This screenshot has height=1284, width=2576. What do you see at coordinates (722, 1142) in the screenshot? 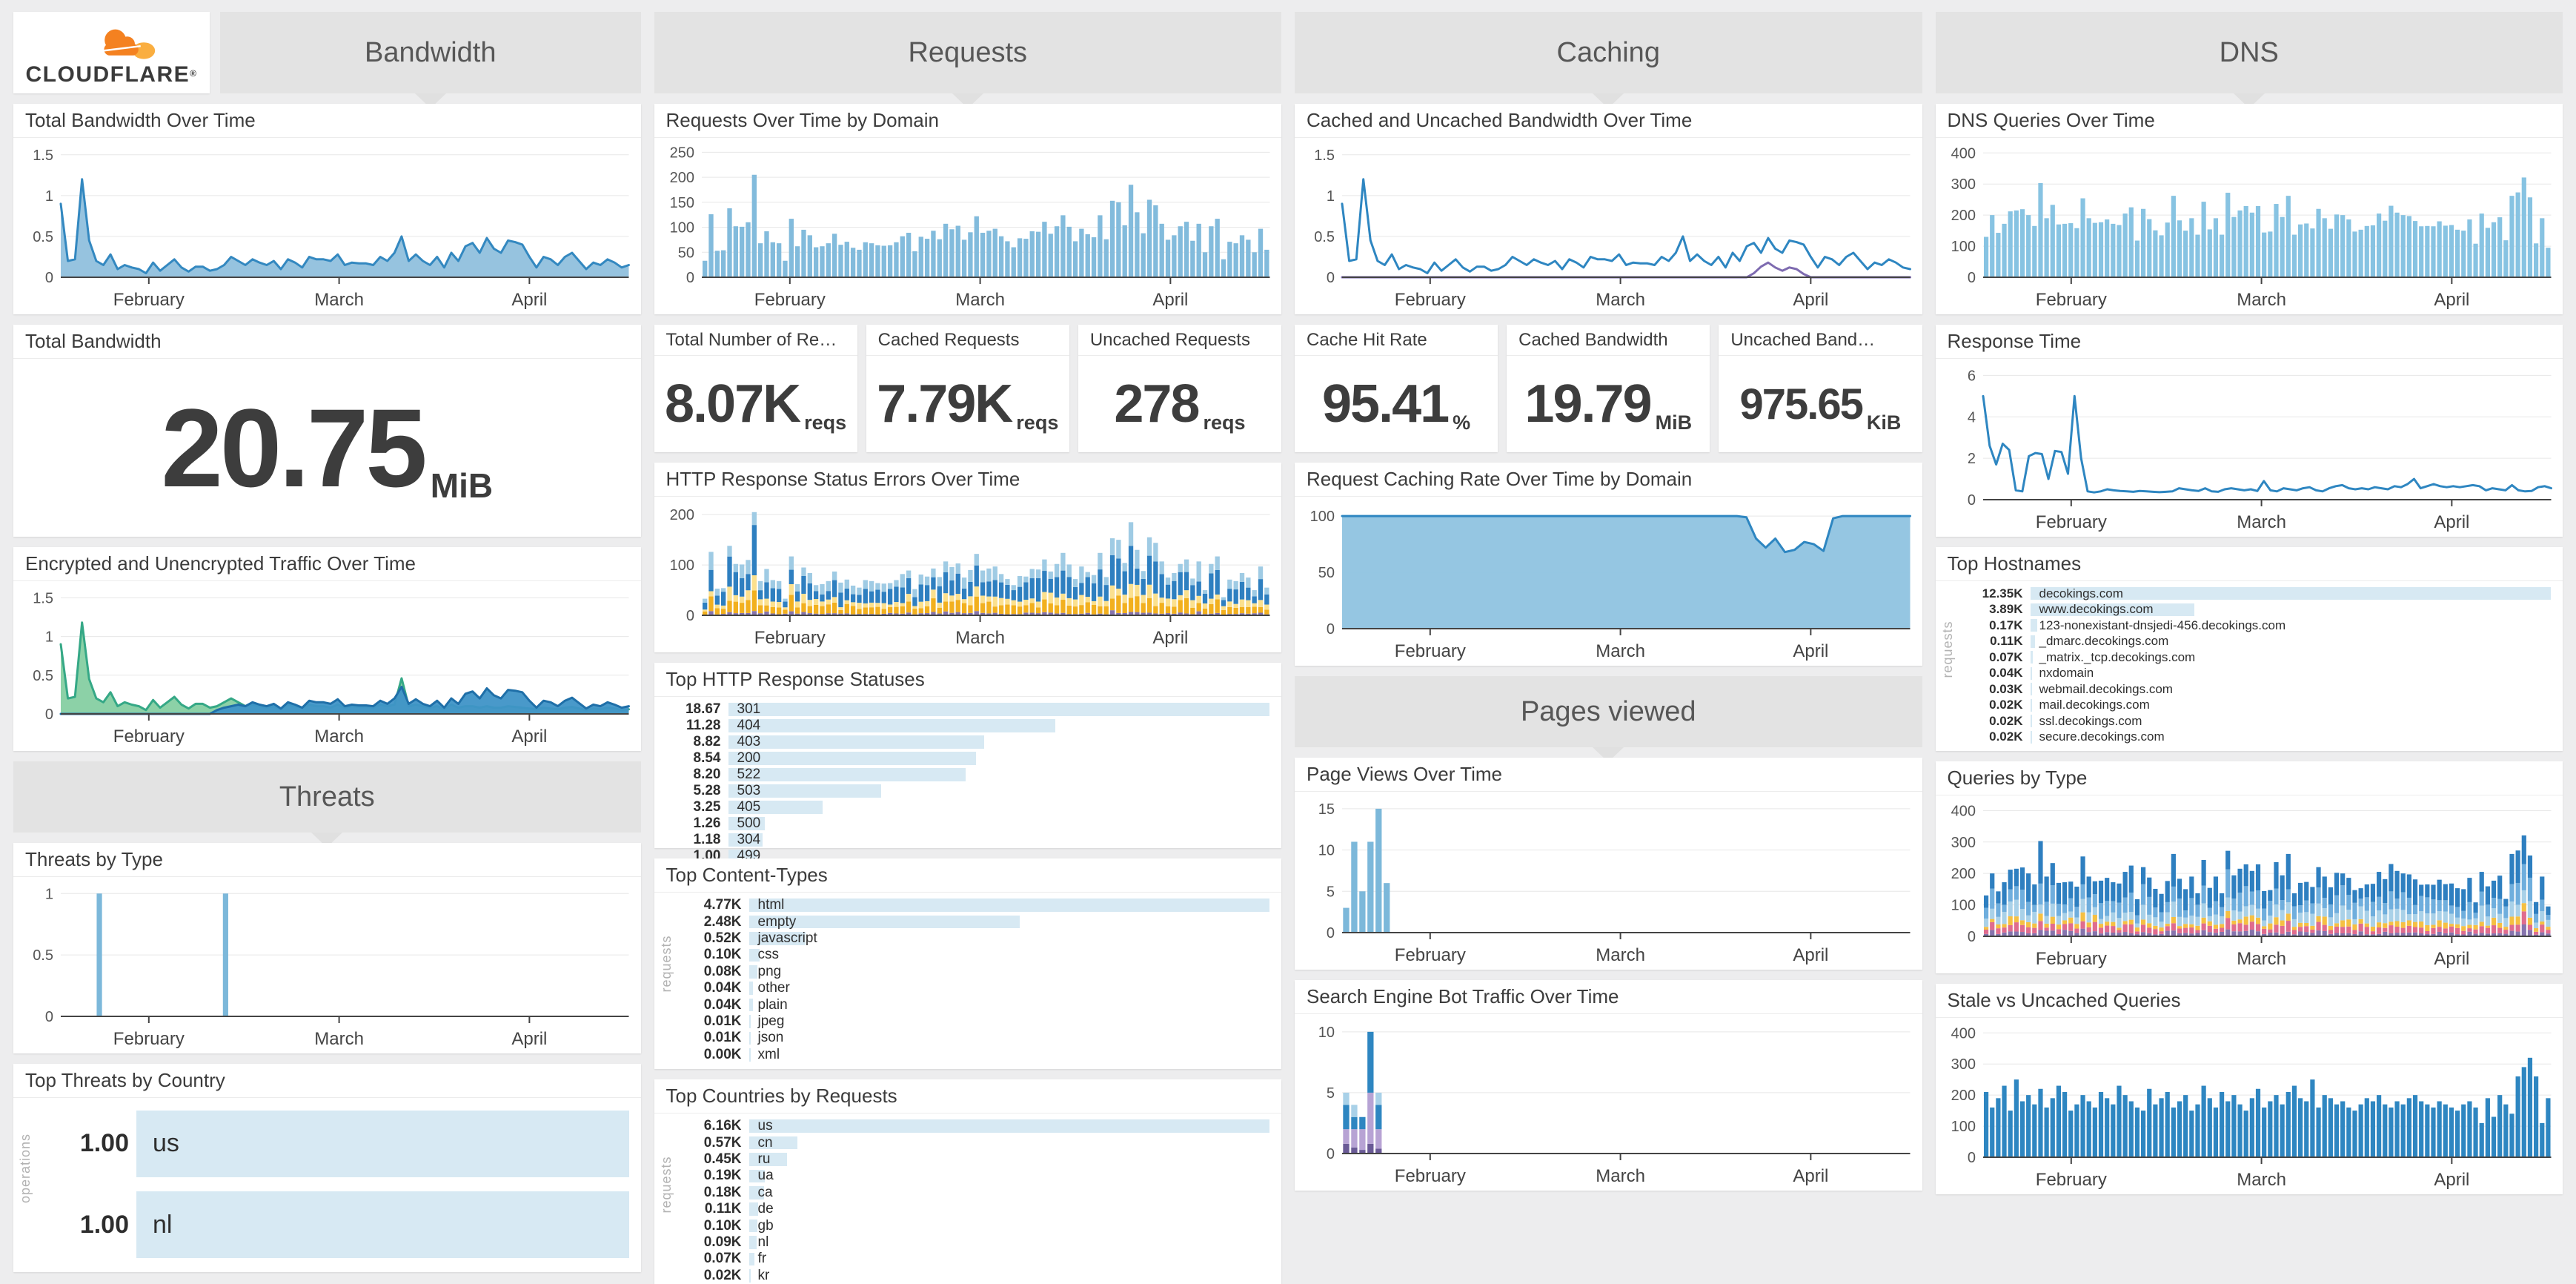
I see `list-item-value: 0.57K` at bounding box center [722, 1142].